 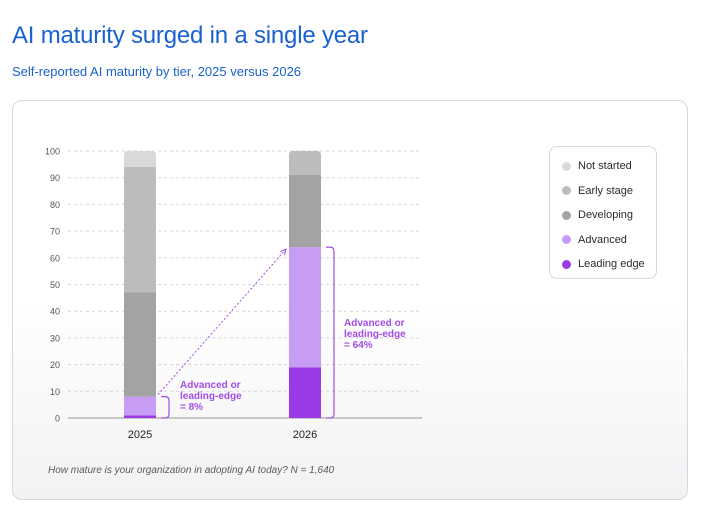 What do you see at coordinates (140, 345) in the screenshot?
I see `bar-2025-developing` at bounding box center [140, 345].